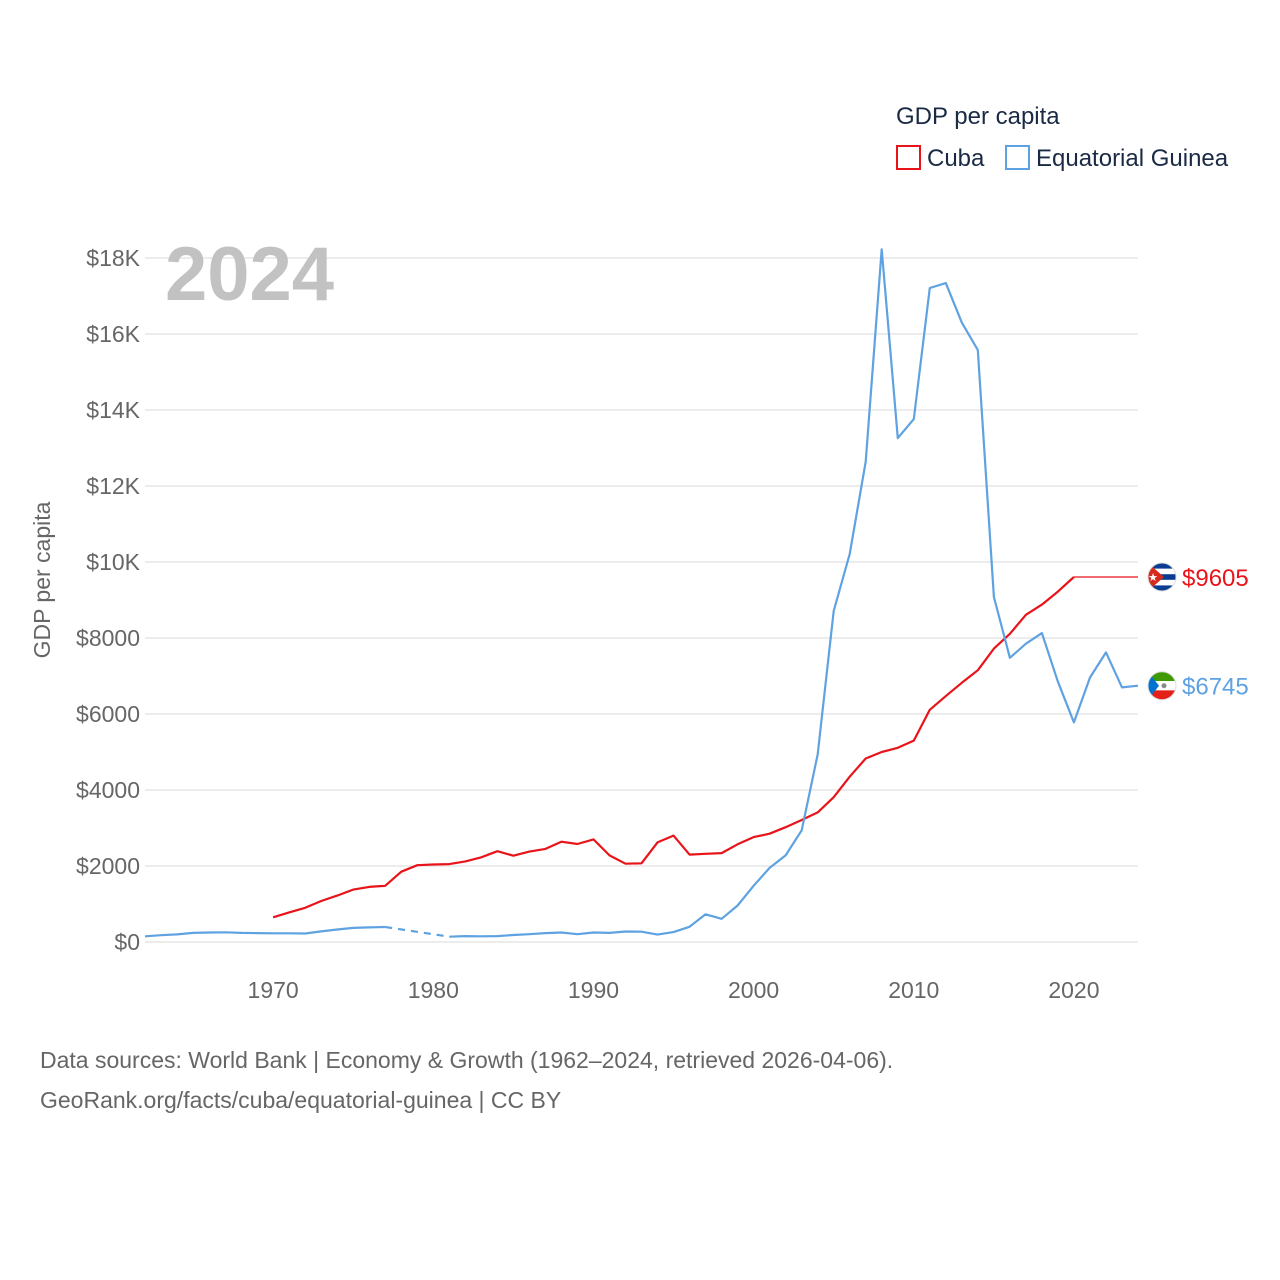 The image size is (1280, 1280). Describe the element at coordinates (908, 157) in the screenshot. I see `legend-swatch-cuba` at that location.